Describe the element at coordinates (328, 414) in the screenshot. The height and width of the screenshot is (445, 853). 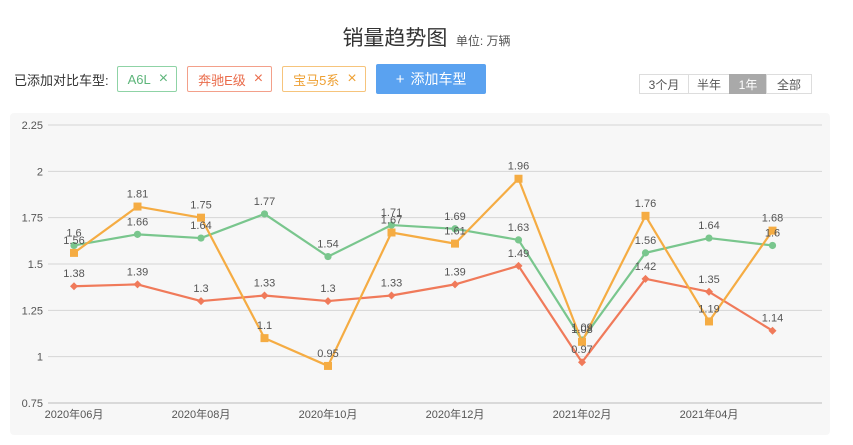
I see `x-tick-label: 2020年10月` at that location.